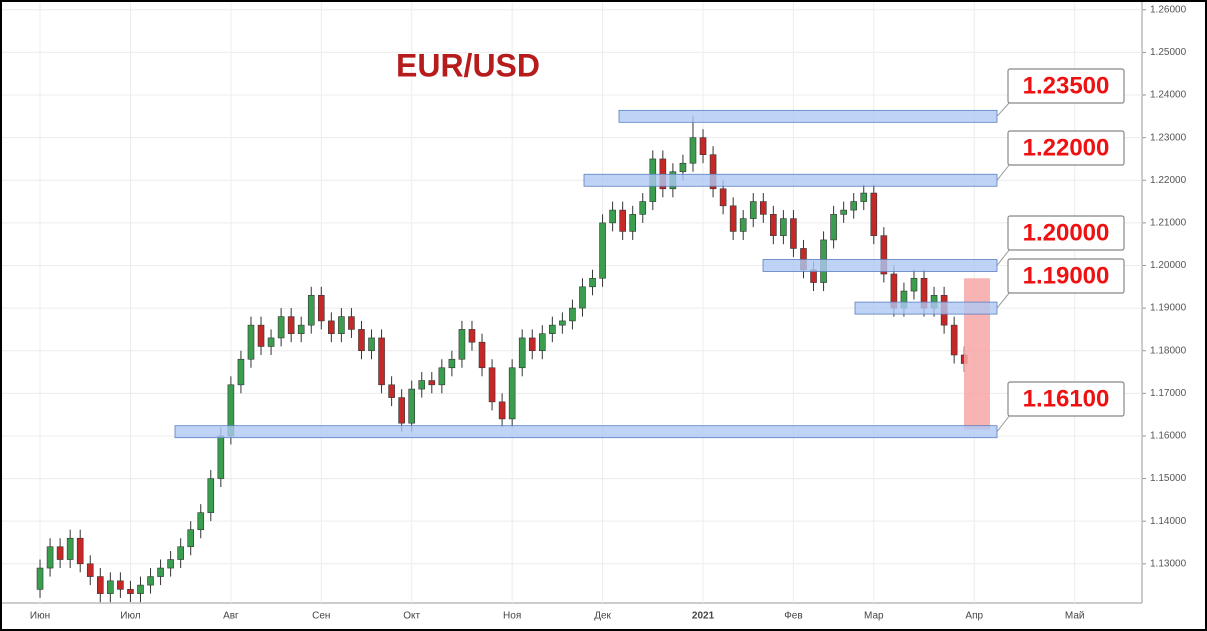 The image size is (1207, 631). What do you see at coordinates (231, 616) in the screenshot?
I see `x-tick-label: Авг` at bounding box center [231, 616].